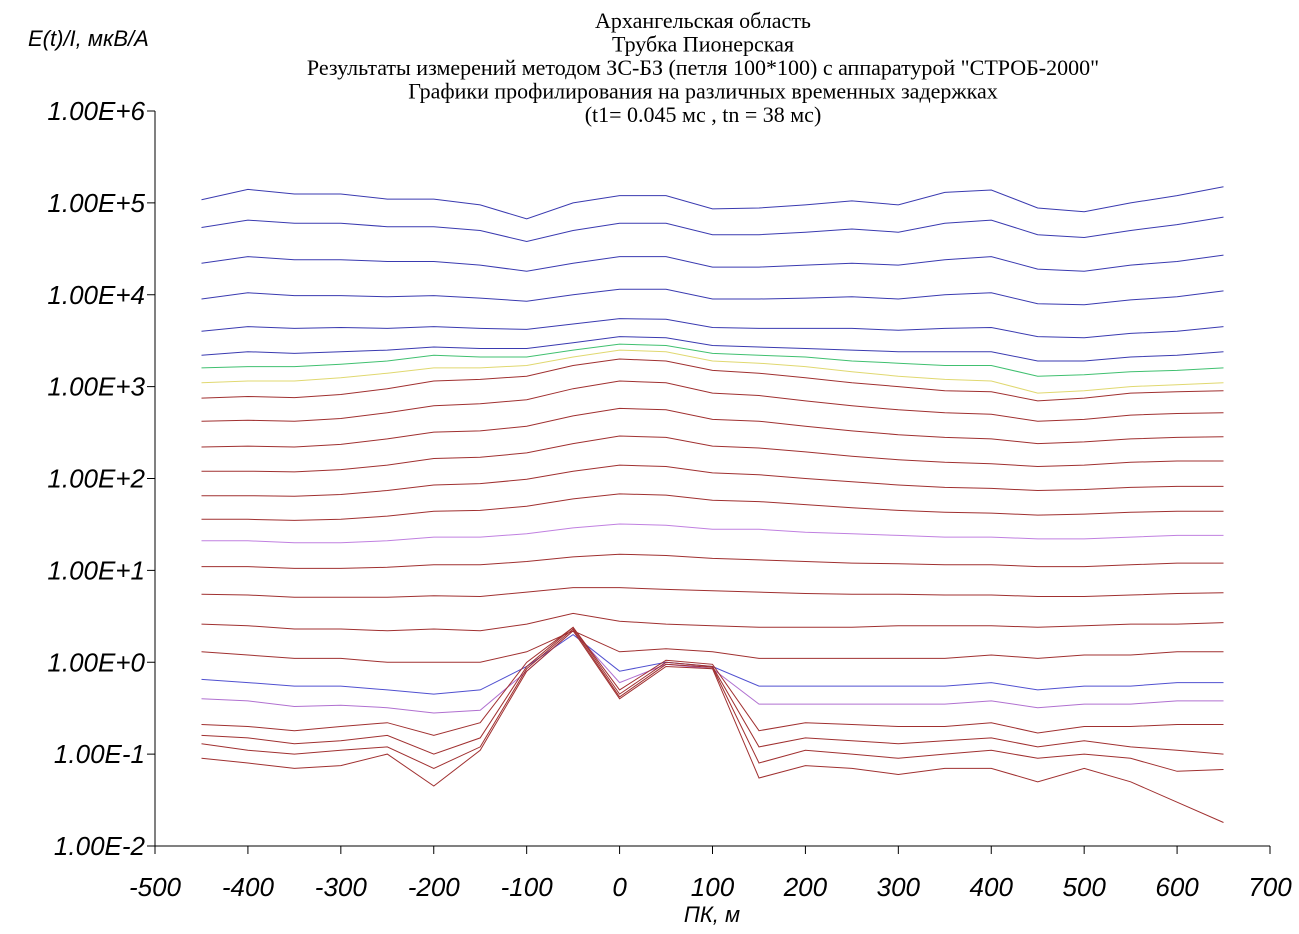  I want to click on y-tick-label: 1.00E+6, so click(96, 111).